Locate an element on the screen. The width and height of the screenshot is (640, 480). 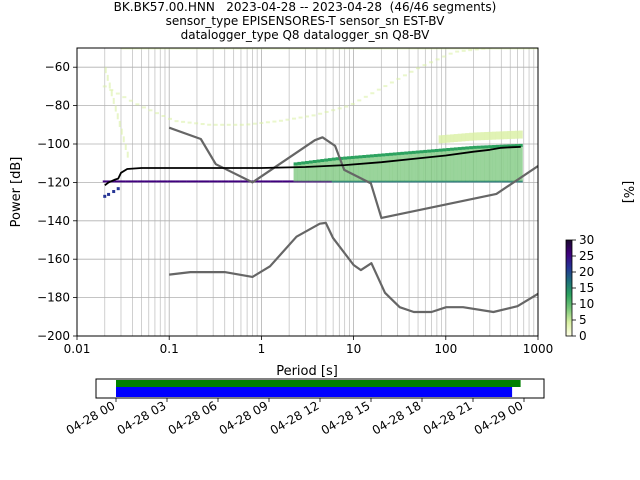
x-tick-label: 10 is located at coordinates (353, 349).